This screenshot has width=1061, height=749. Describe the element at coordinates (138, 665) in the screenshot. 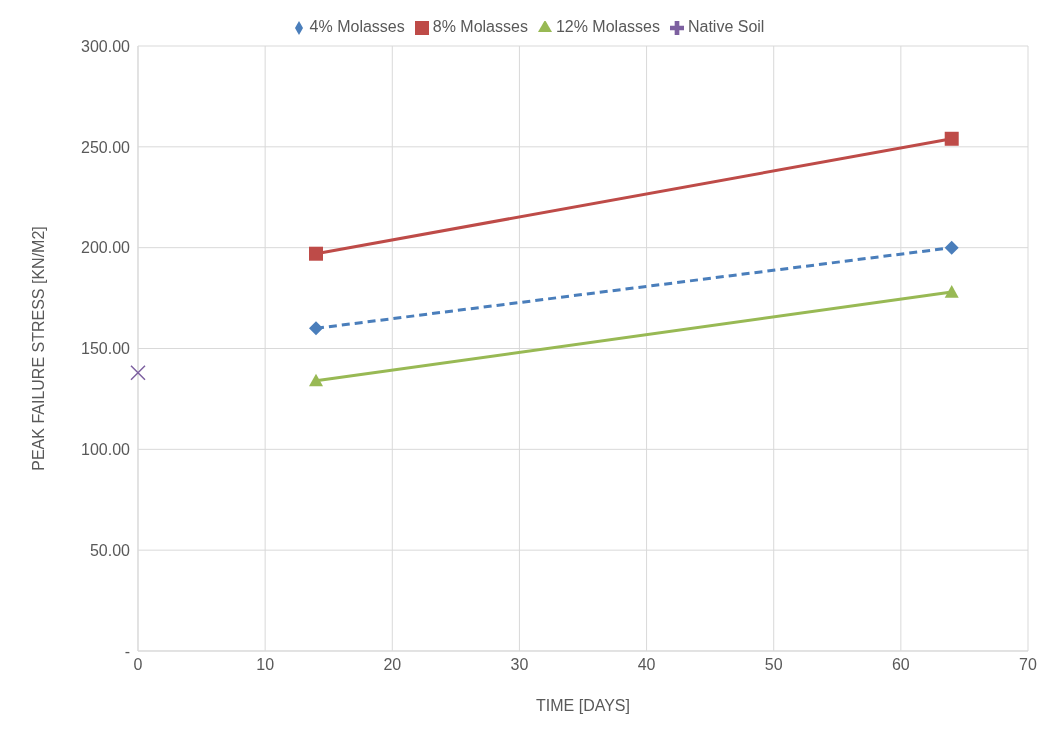

I see `x-tick-label: 0` at that location.